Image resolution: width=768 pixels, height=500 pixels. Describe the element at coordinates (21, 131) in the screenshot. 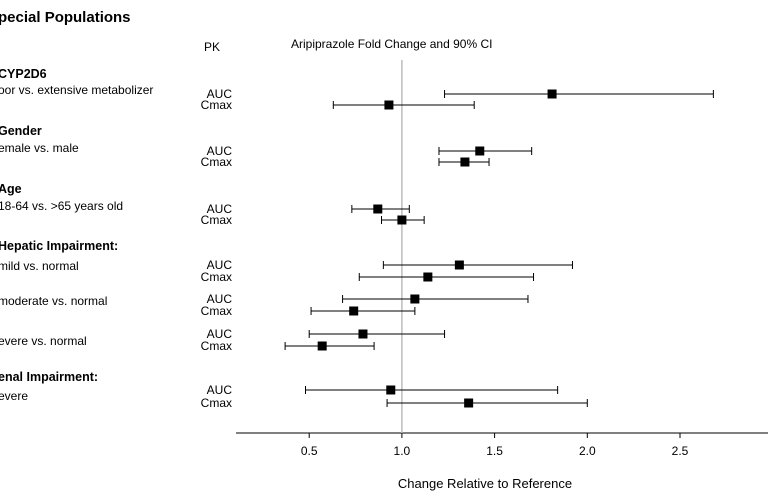

I see `group-label: Gender` at that location.